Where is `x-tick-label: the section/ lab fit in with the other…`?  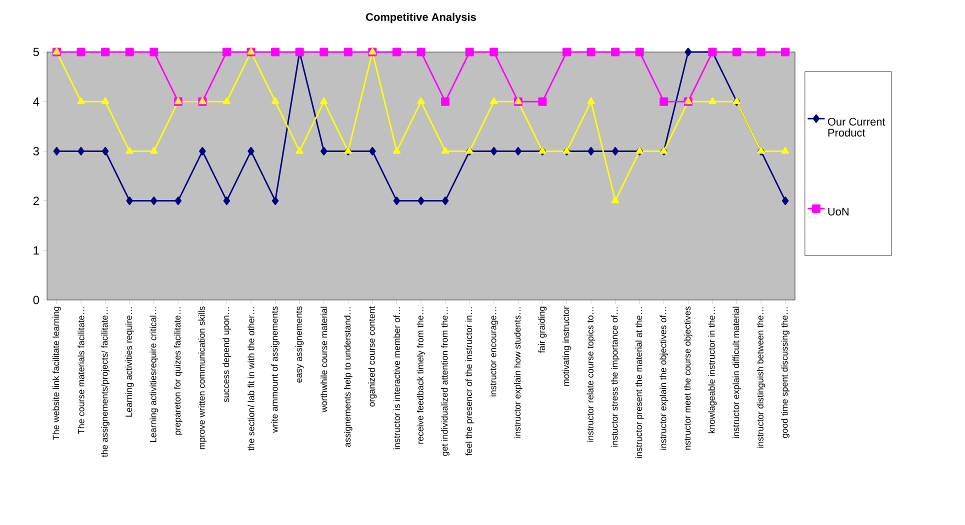
x-tick-label: the section/ lab fit in with the other… is located at coordinates (251, 379).